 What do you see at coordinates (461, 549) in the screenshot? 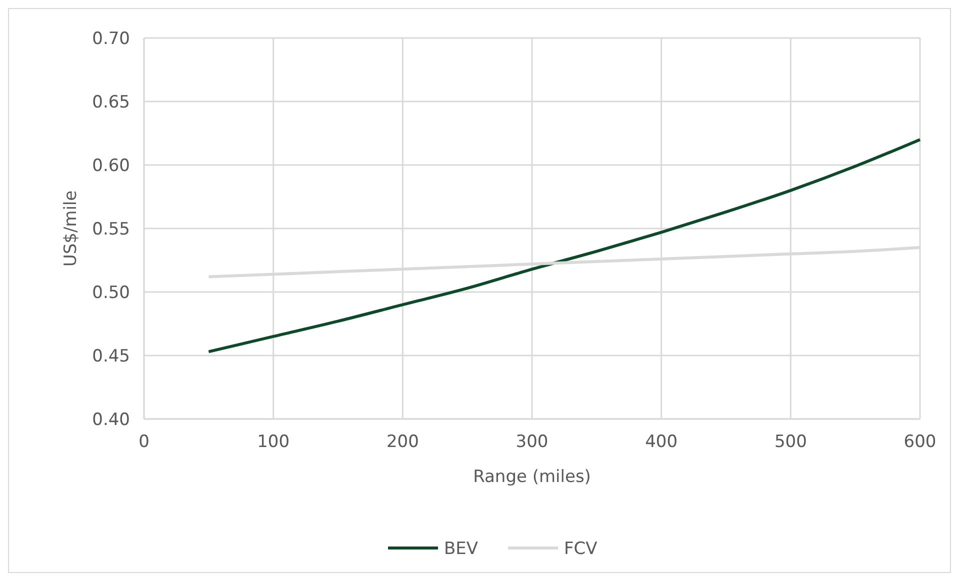
I see `legend-label: BEV` at bounding box center [461, 549].